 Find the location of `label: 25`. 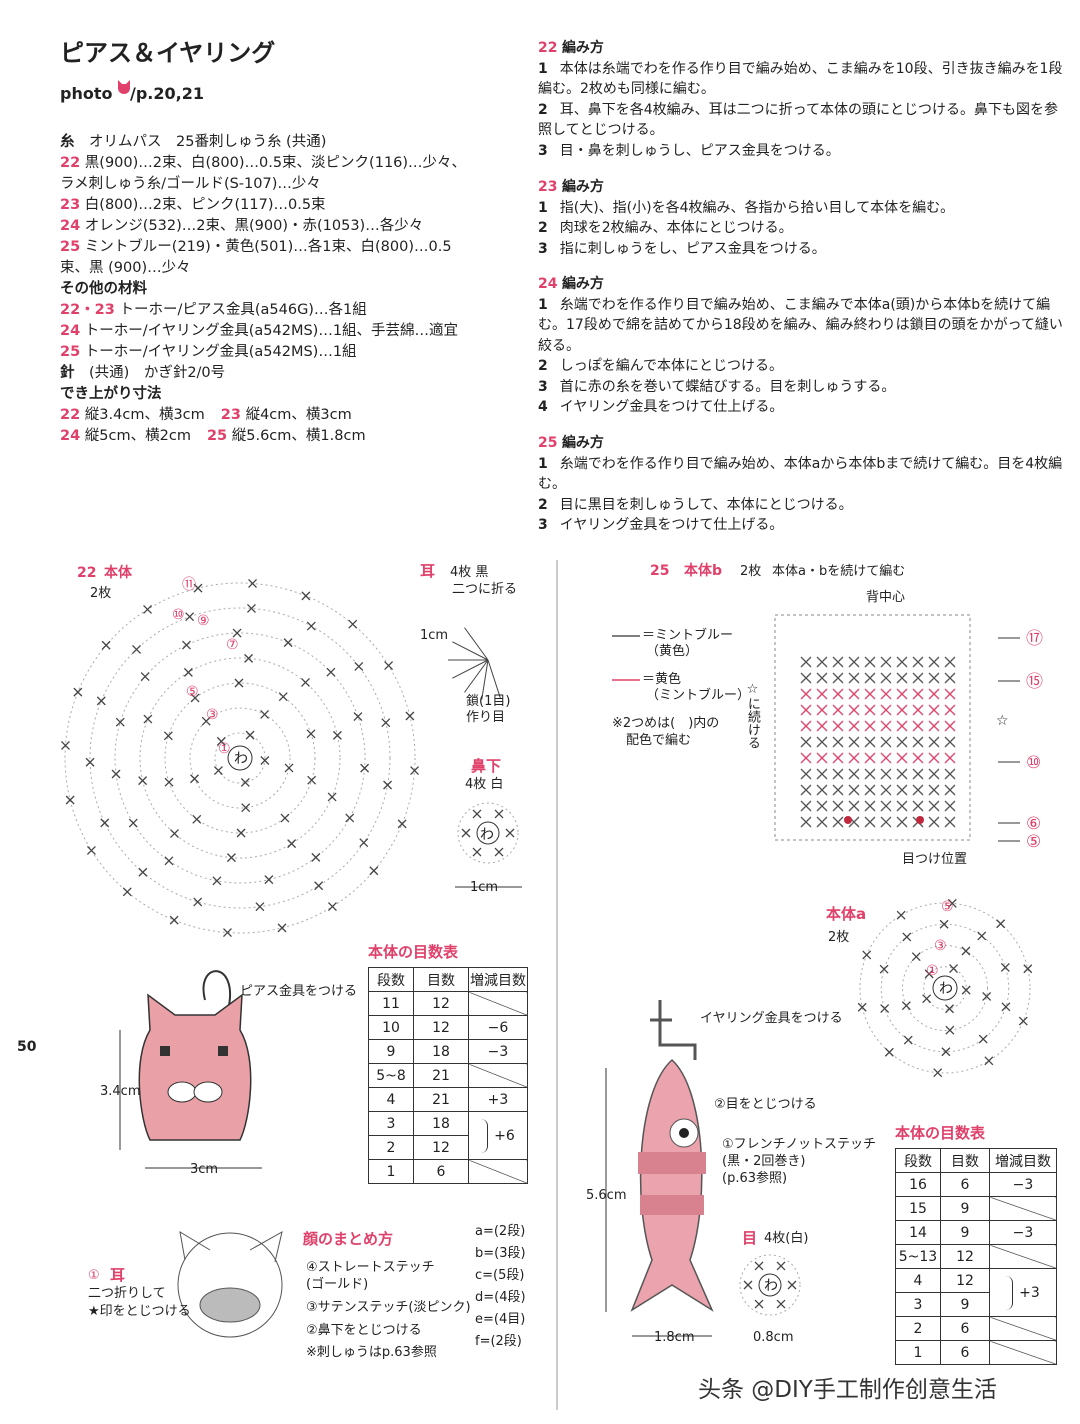

label: 25 is located at coordinates (660, 571).